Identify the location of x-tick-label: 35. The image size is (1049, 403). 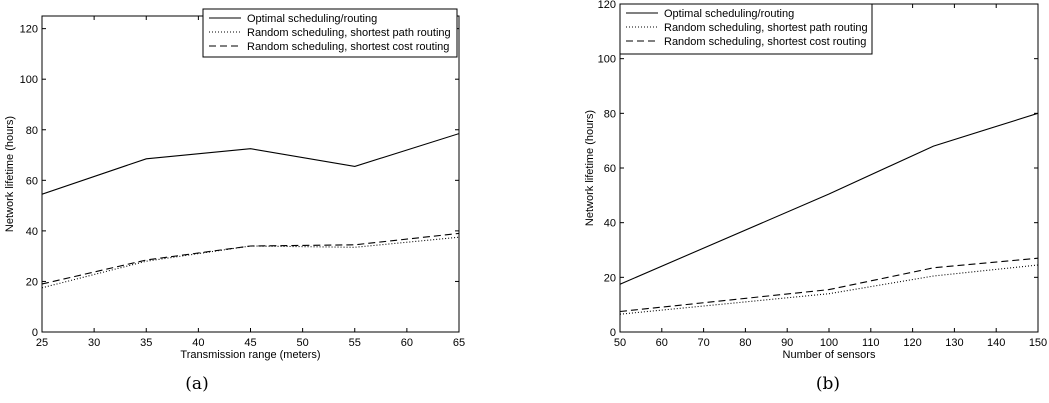
(146, 343).